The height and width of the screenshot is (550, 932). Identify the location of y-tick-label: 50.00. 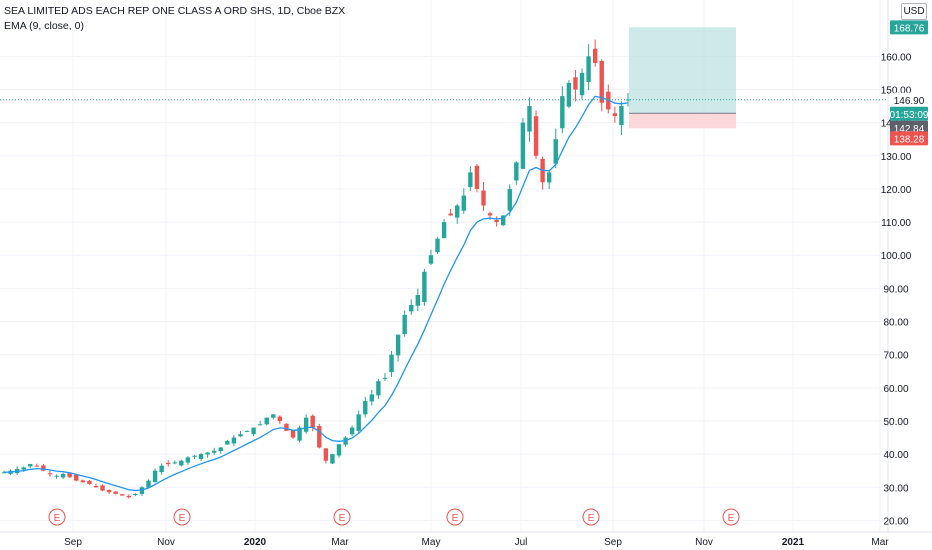
(895, 422).